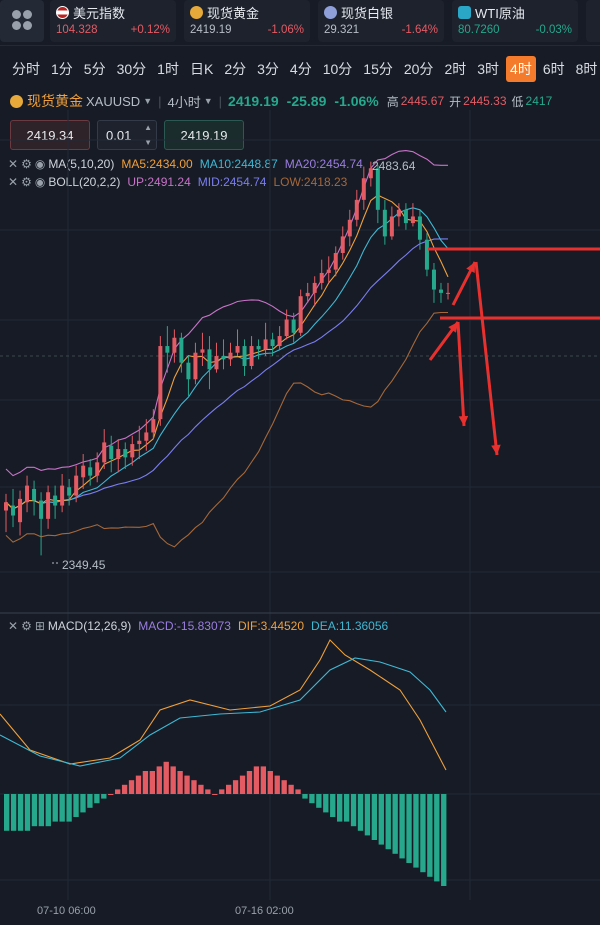 The height and width of the screenshot is (925, 600). I want to click on ticker-wti-oil: WTI原油 80.7260 -0.03%, so click(515, 21).